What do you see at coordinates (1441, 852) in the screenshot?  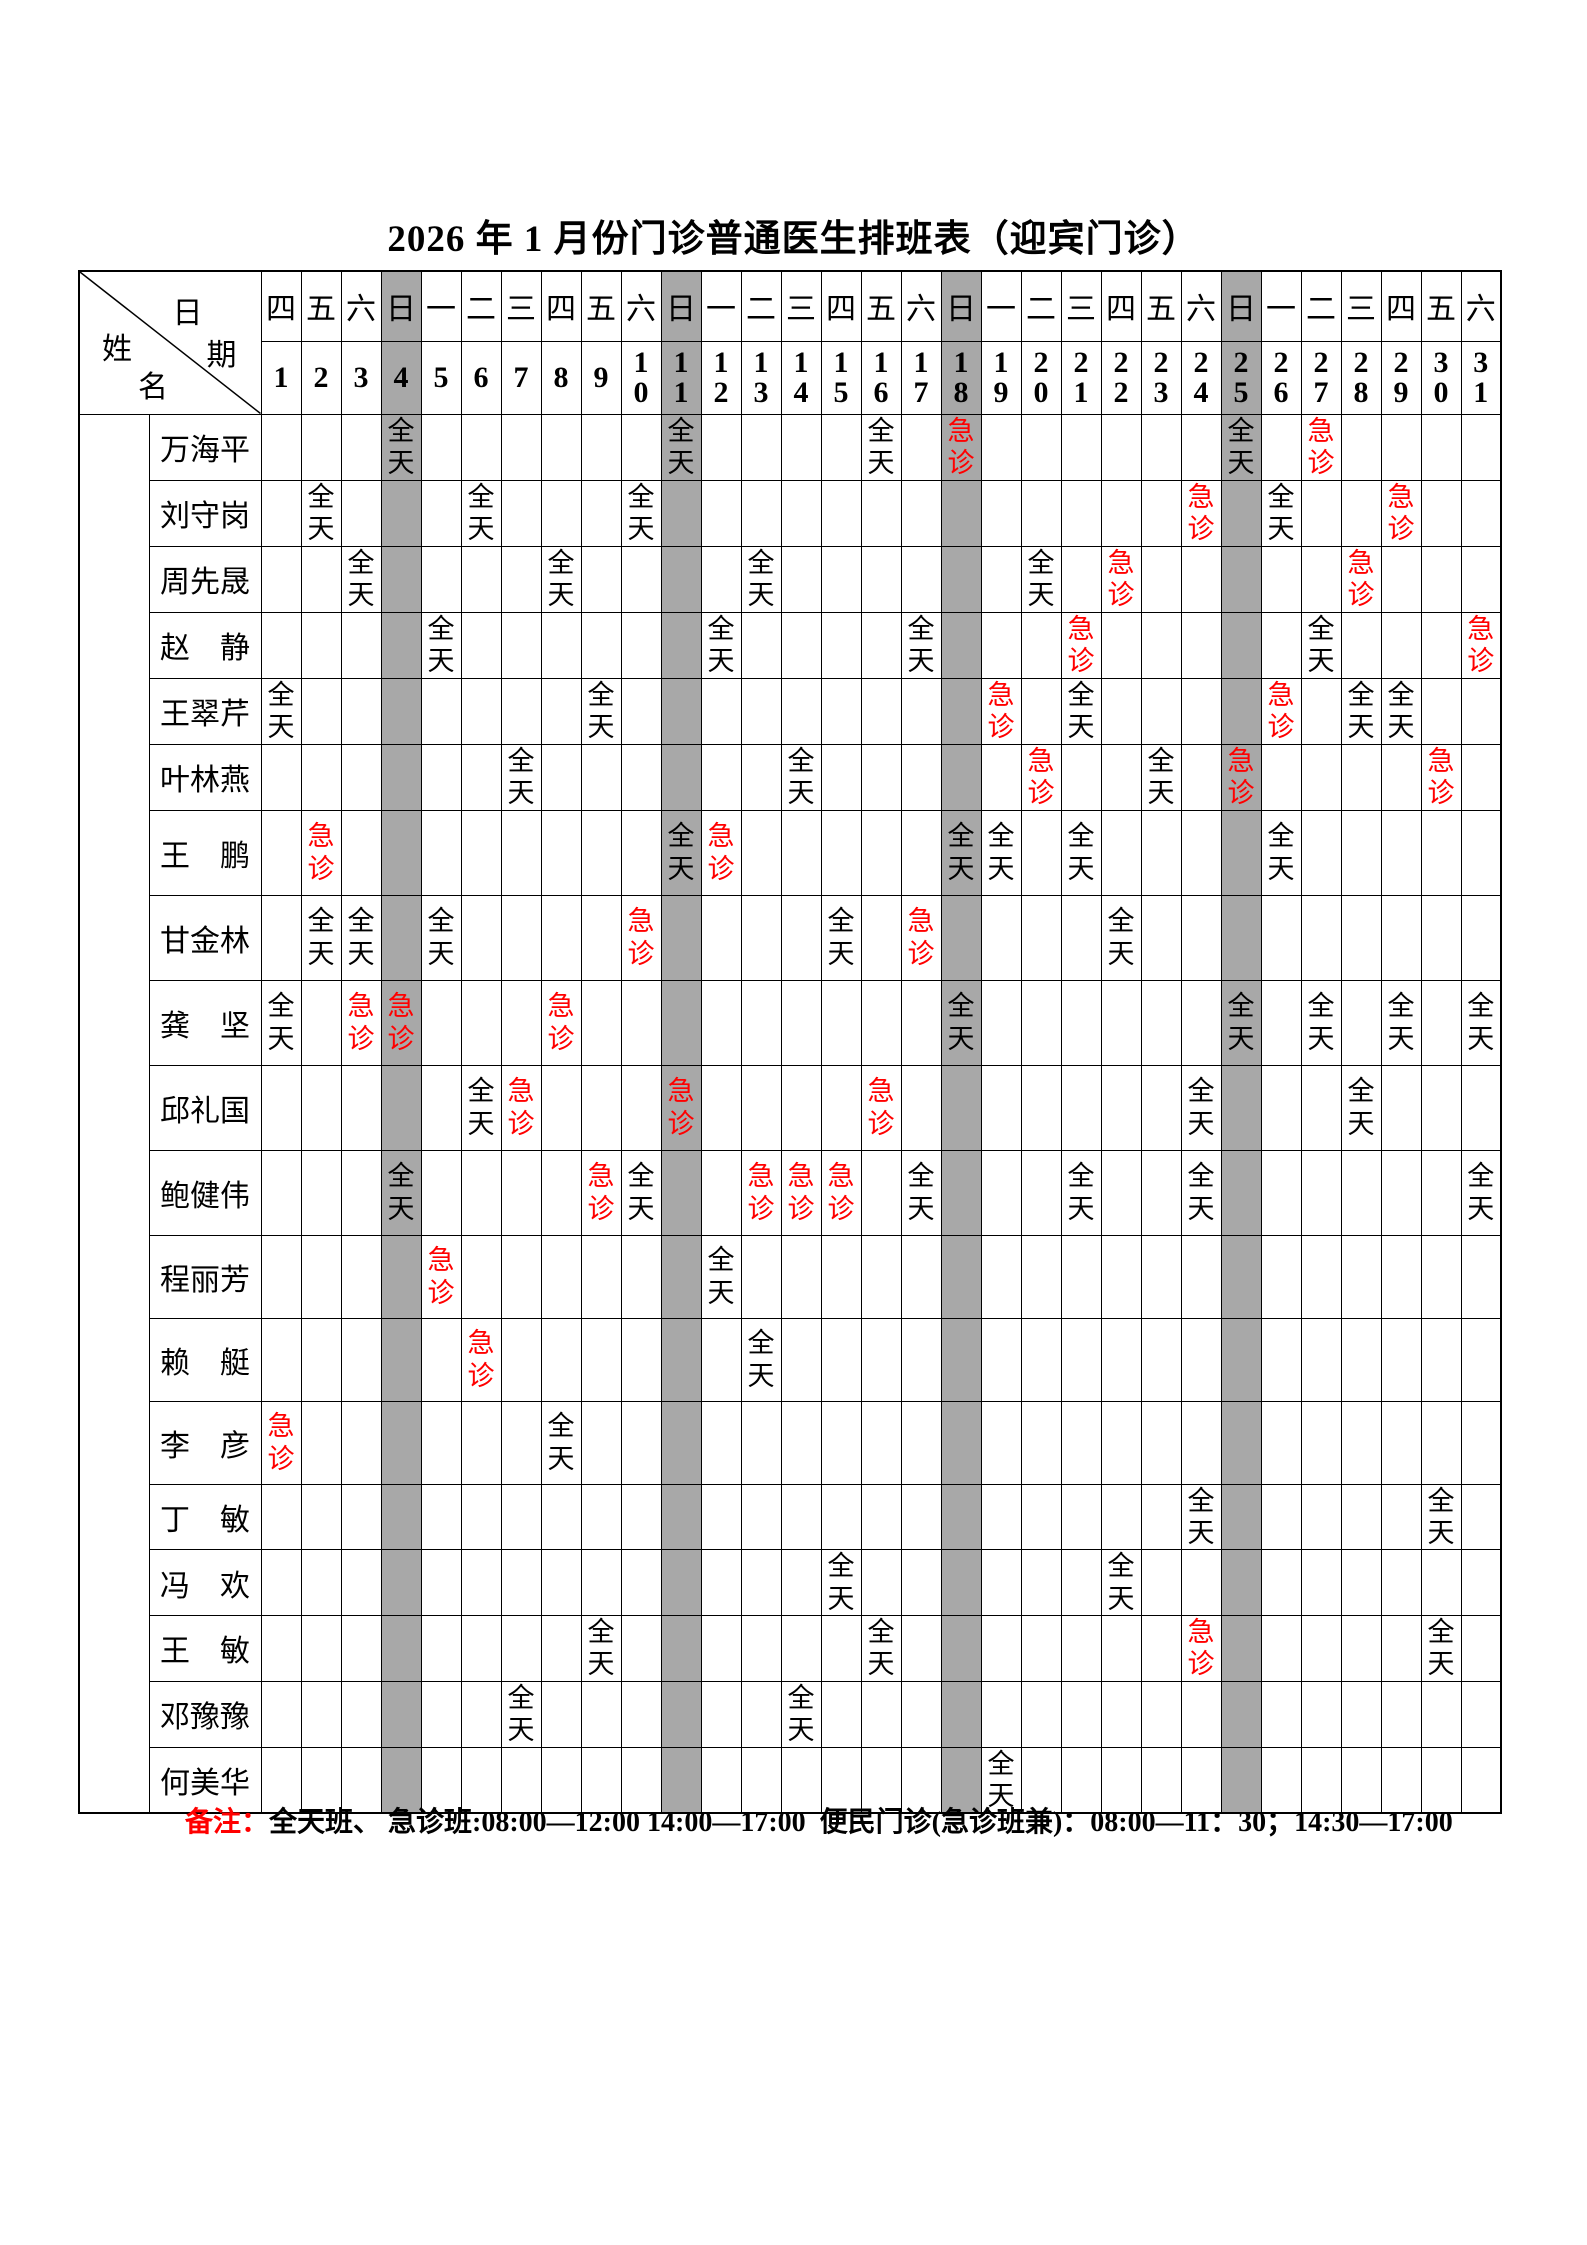 I see `schedule-cell-王鹏-30` at bounding box center [1441, 852].